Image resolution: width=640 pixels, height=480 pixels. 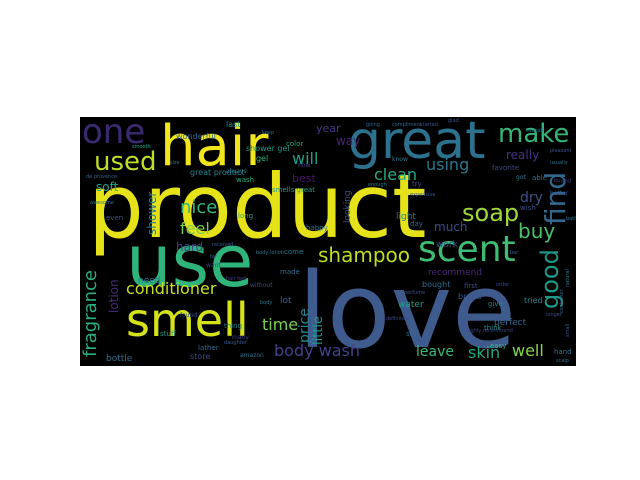 I want to click on word-soft: soft, so click(x=107, y=187).